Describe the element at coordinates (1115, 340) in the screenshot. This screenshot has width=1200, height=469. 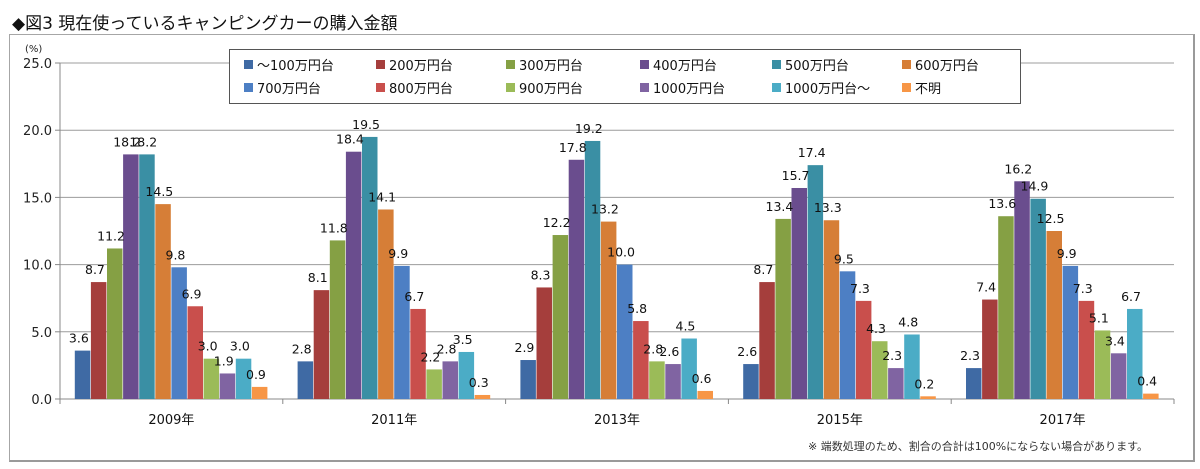
I see `data-label: 3.4` at that location.